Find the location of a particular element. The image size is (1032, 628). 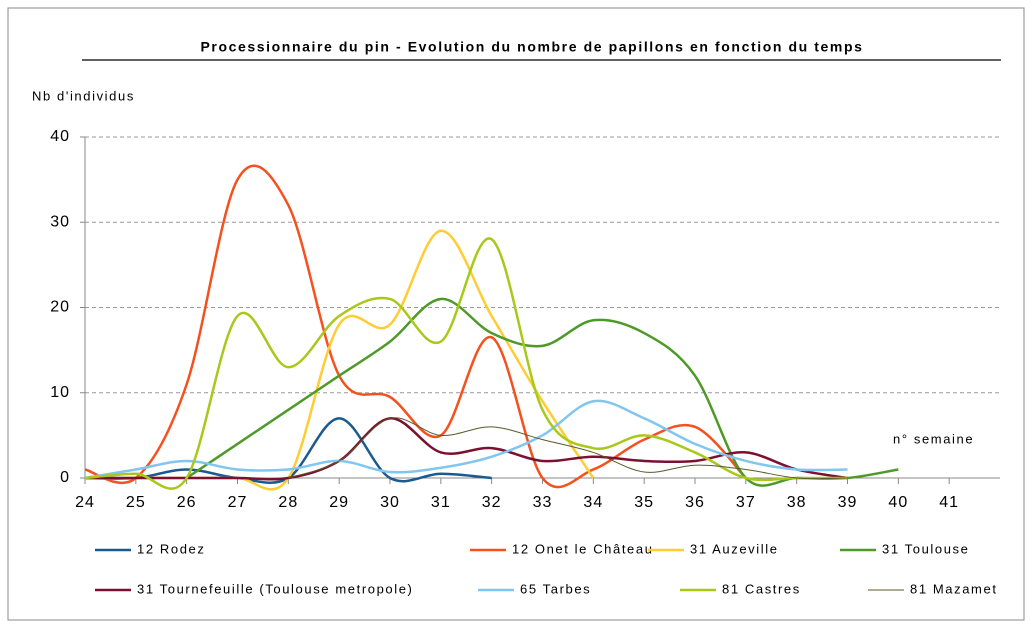

x-tick-label: 28 is located at coordinates (288, 502).